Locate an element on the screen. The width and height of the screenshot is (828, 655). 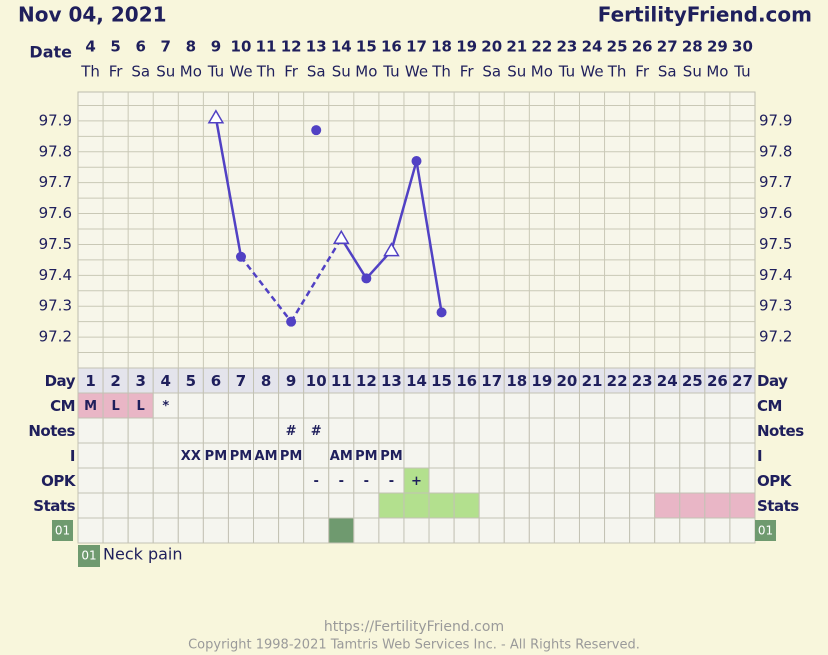
cell-text: 18 is located at coordinates (516, 381).